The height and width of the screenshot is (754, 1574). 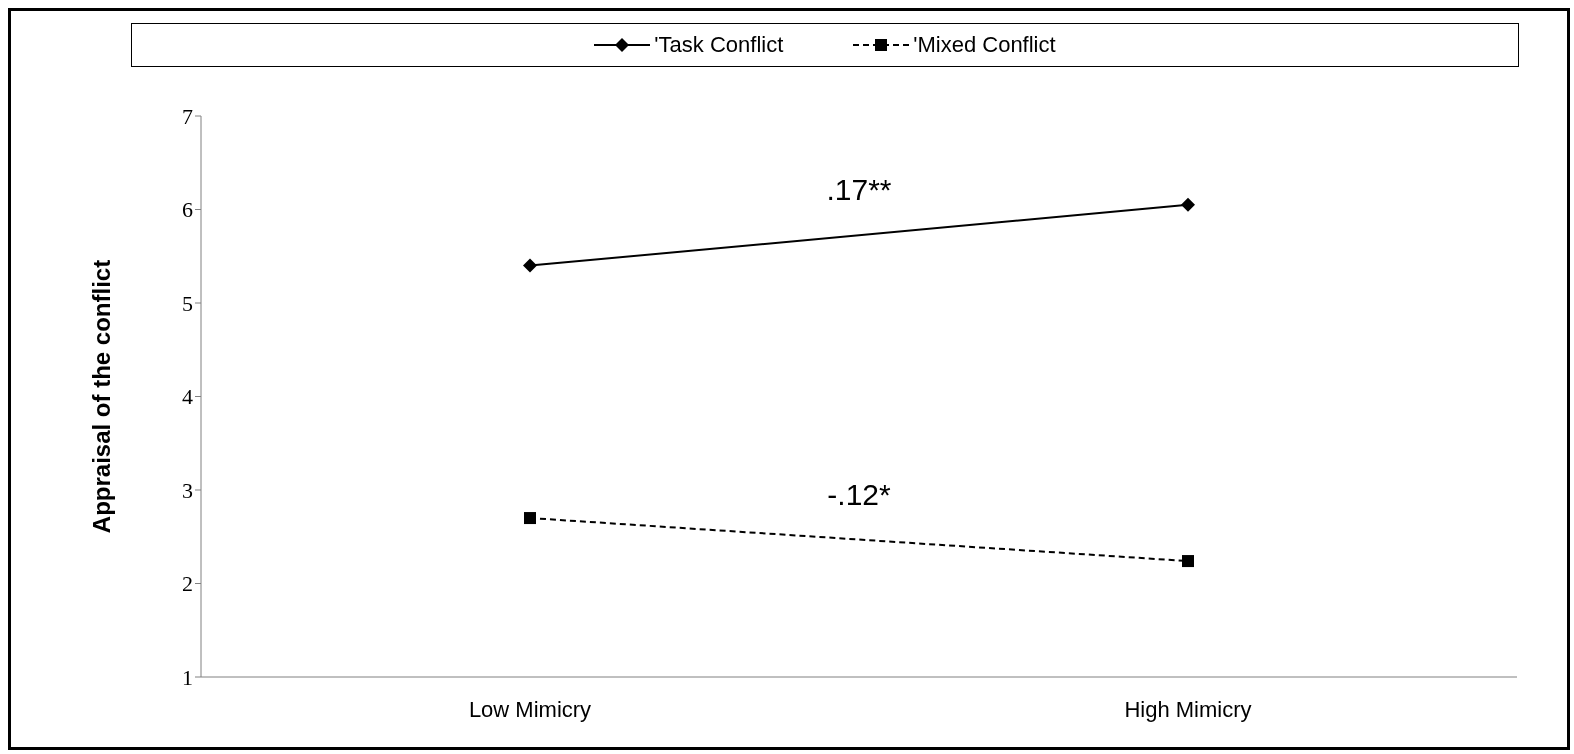 What do you see at coordinates (530, 709) in the screenshot?
I see `x-tick-label: Low Mimicry` at bounding box center [530, 709].